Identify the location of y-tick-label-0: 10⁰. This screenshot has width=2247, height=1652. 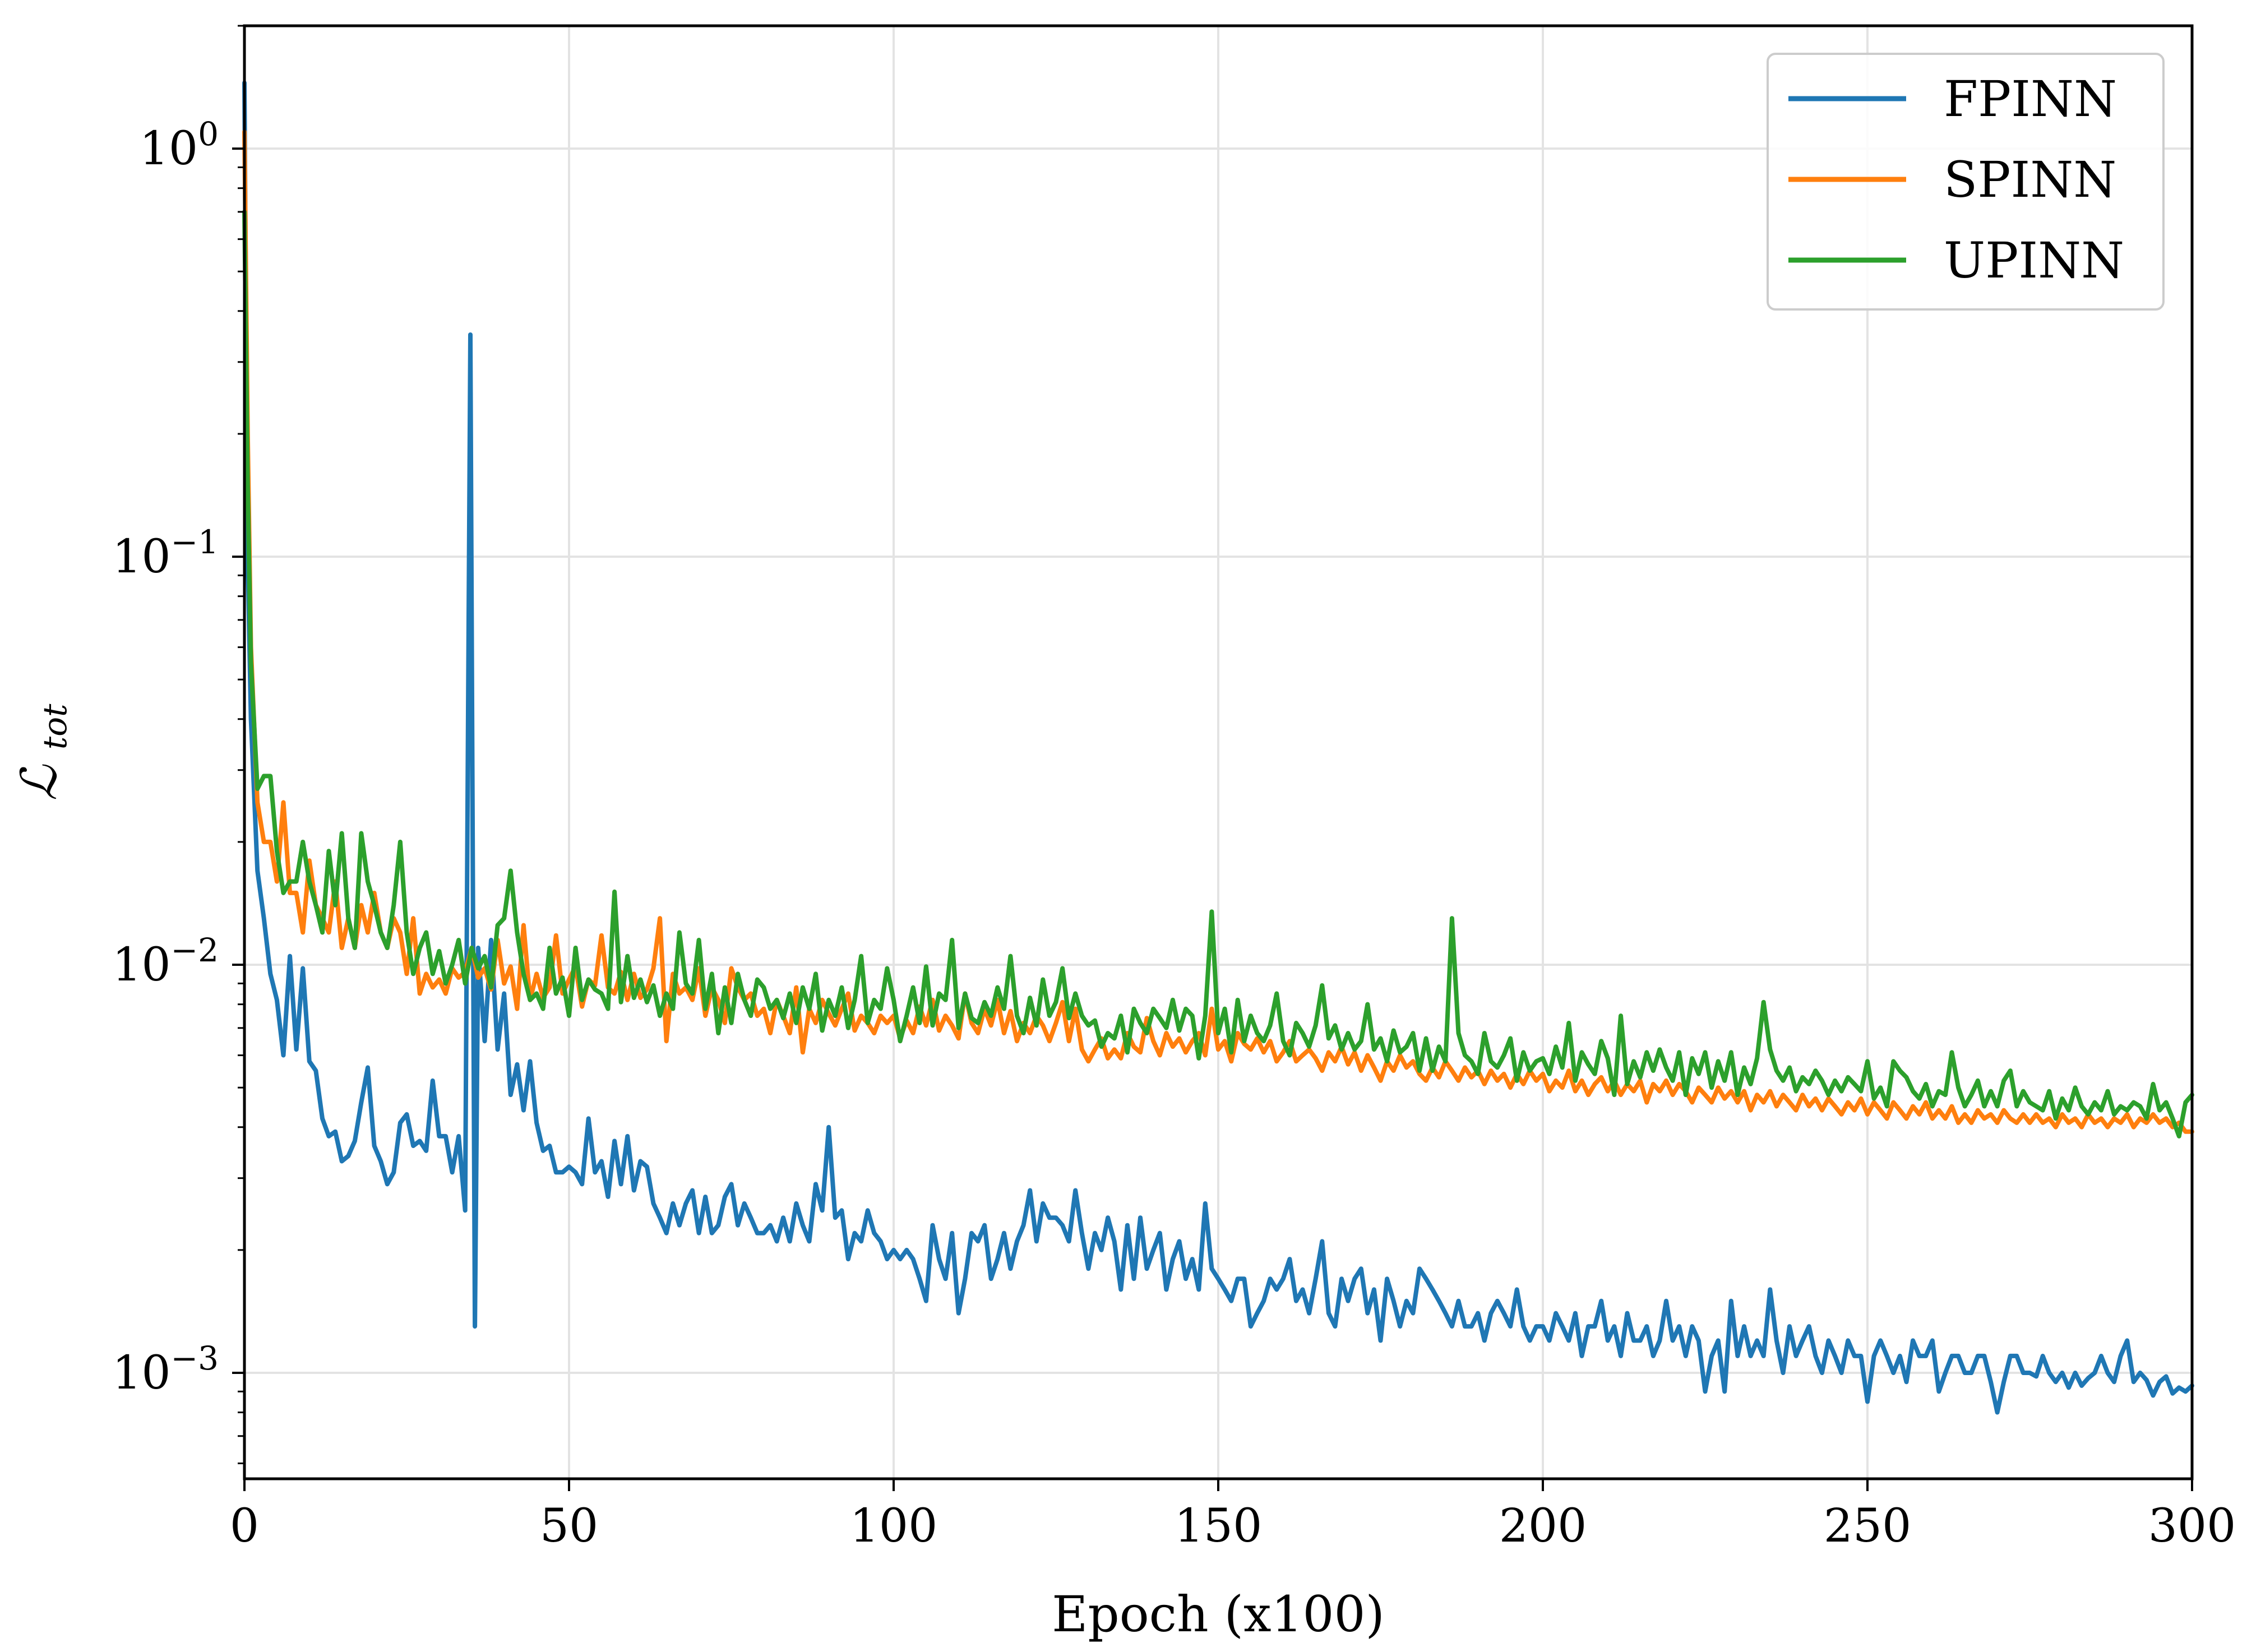
(179, 145).